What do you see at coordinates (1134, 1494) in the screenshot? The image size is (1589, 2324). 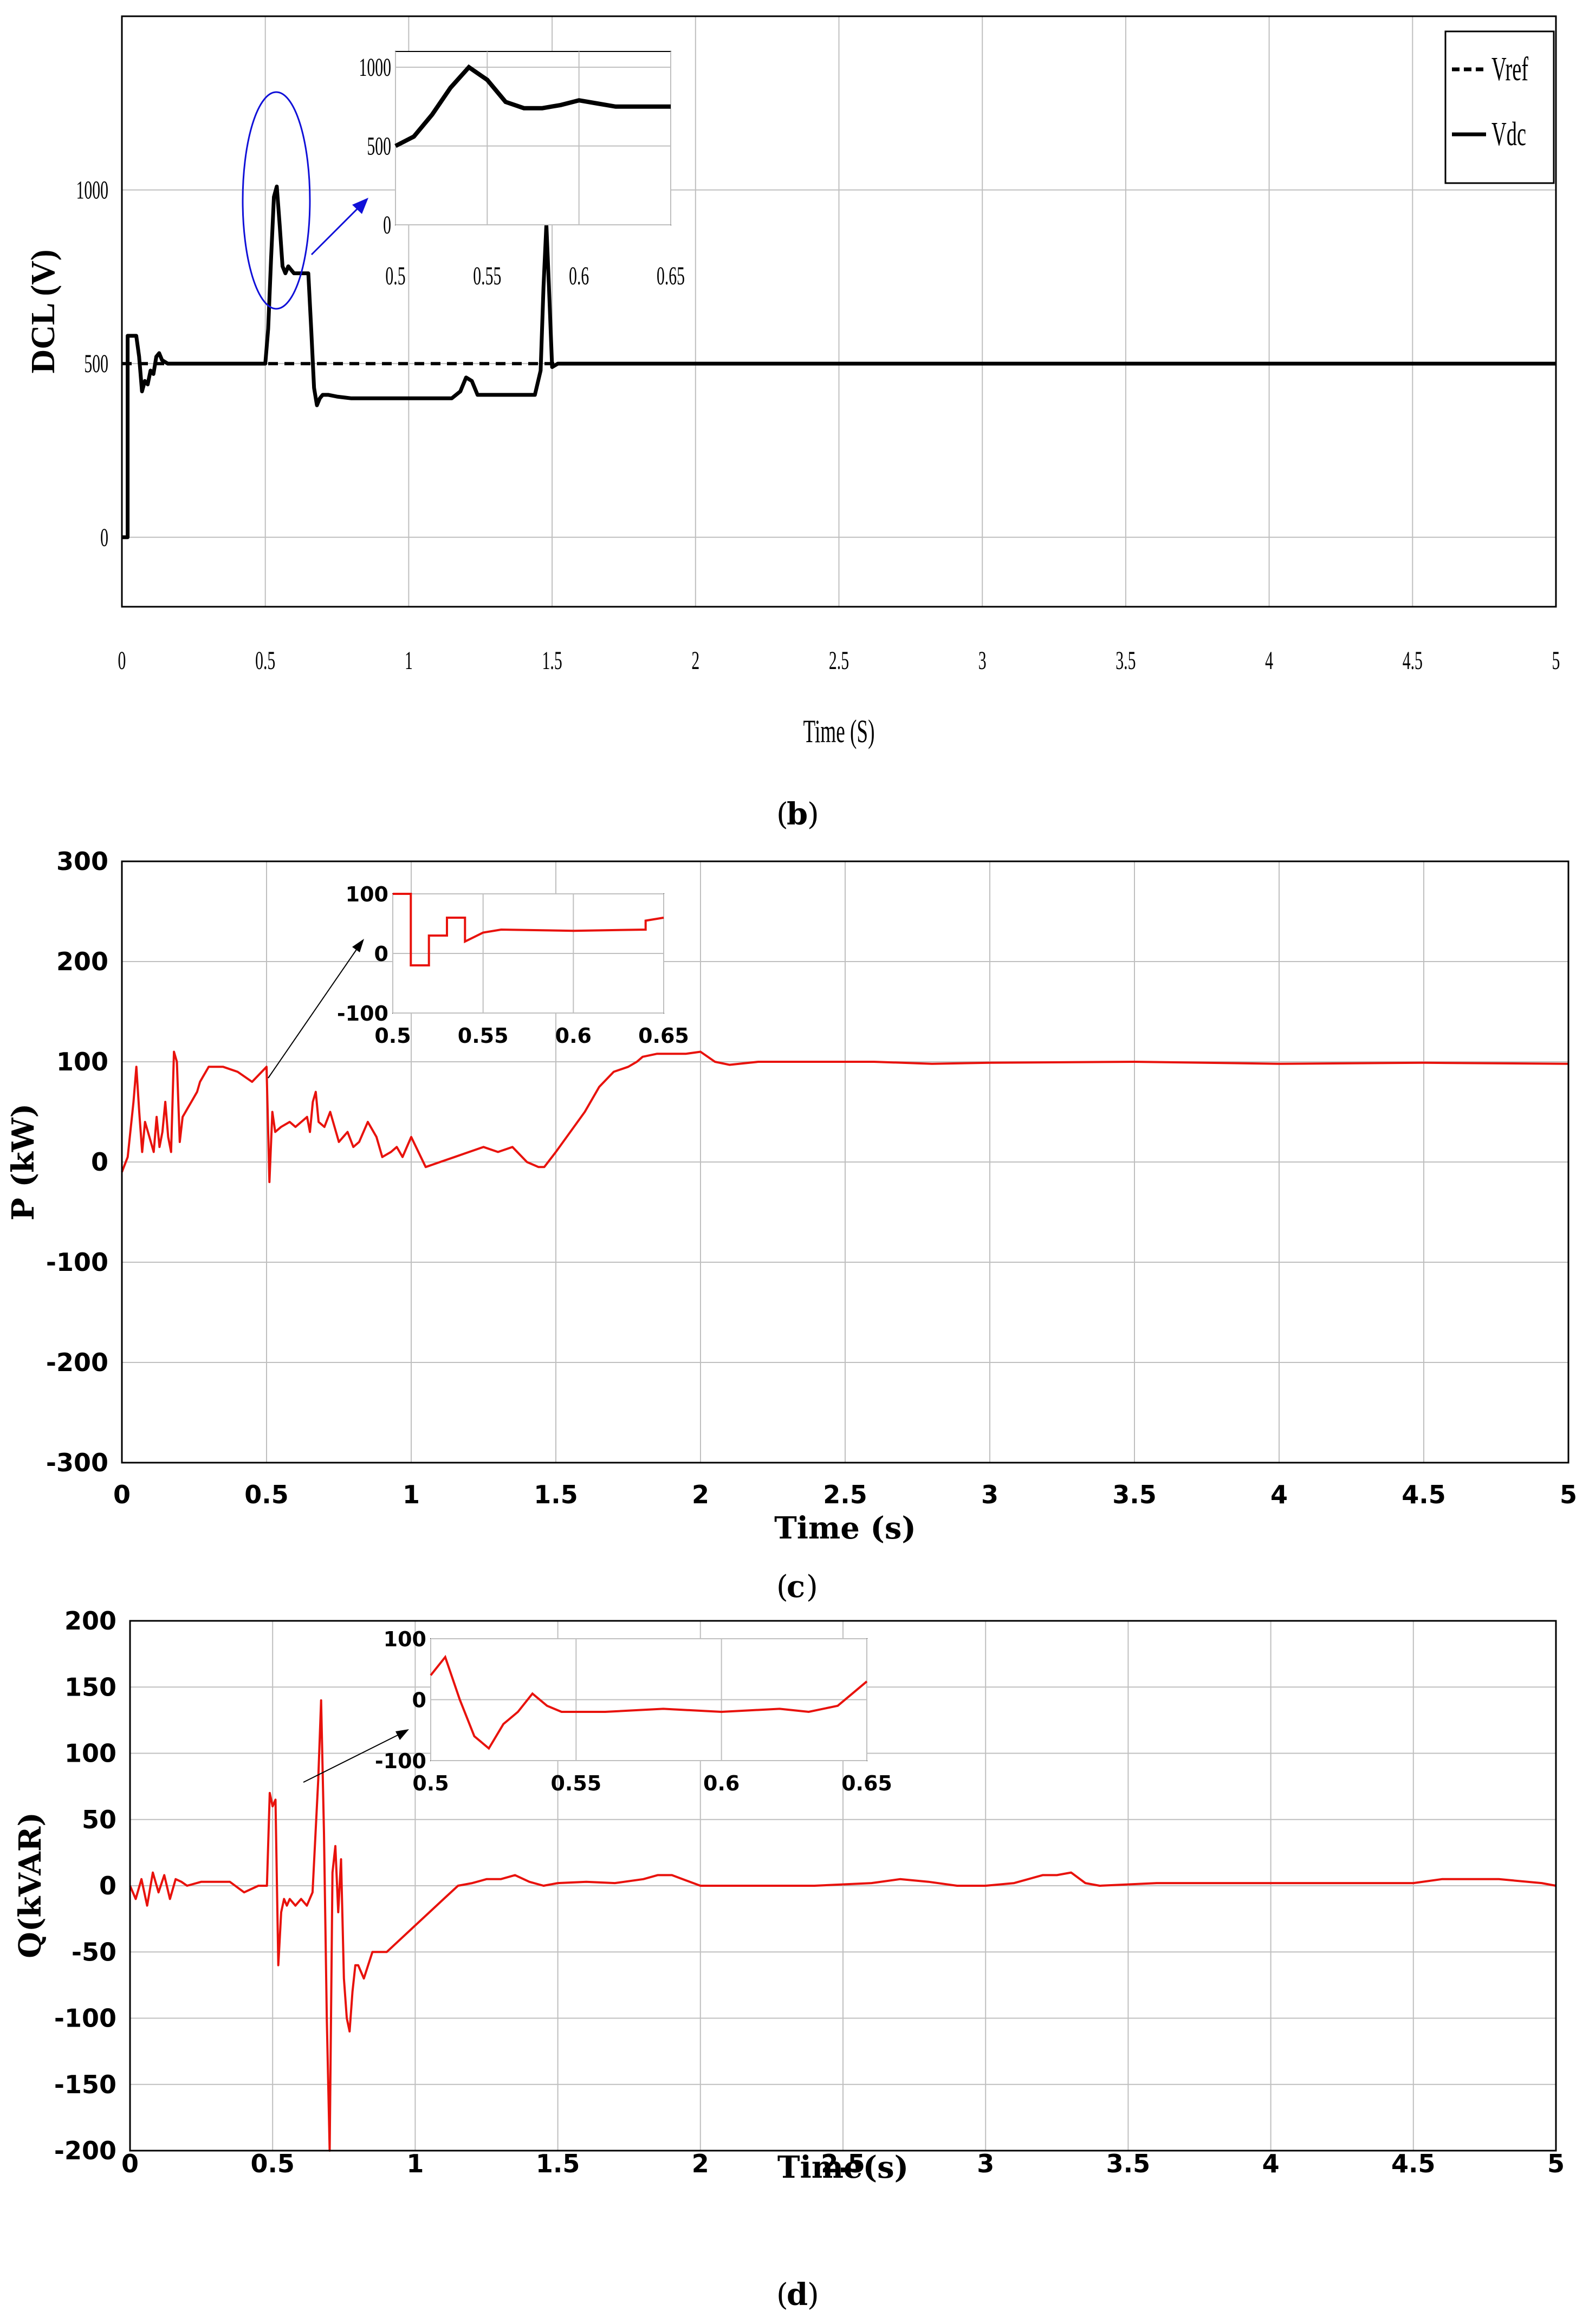 I see `x-tick-label: 3.5` at bounding box center [1134, 1494].